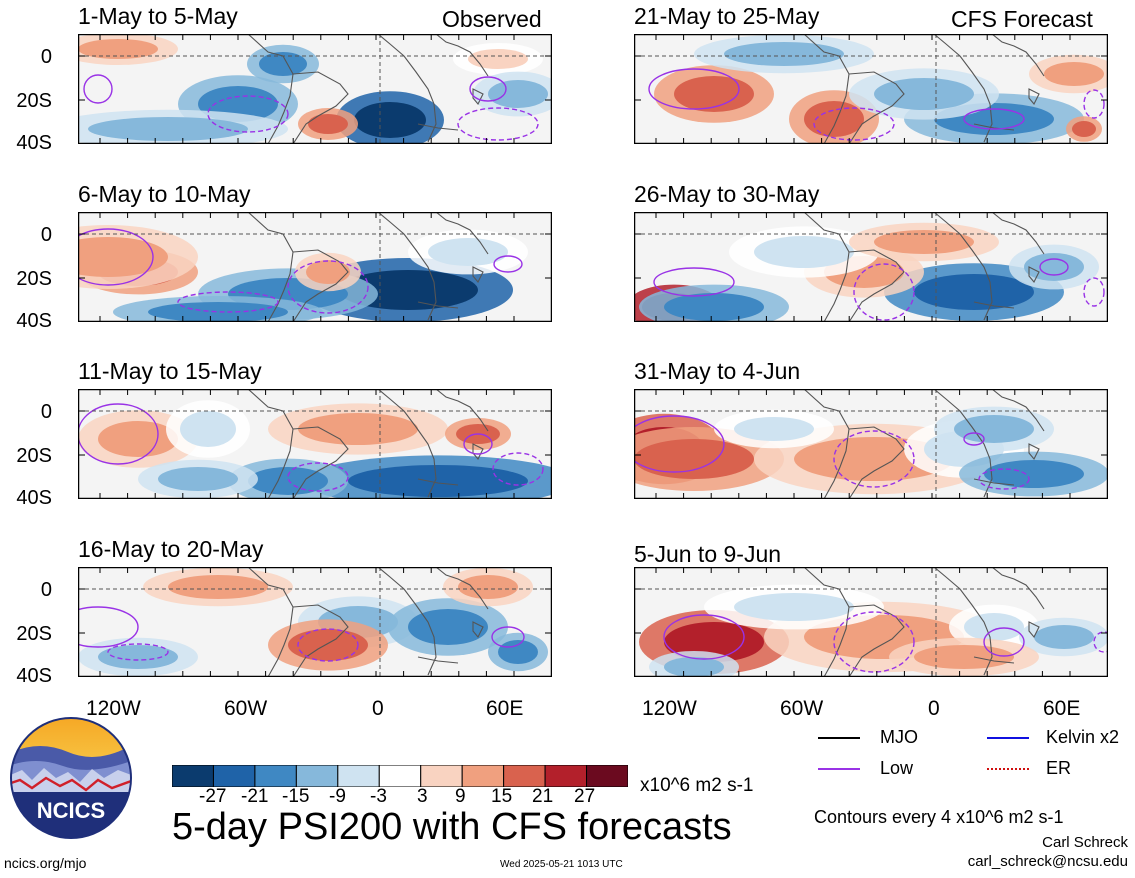 Image resolution: width=1135 pixels, height=878 pixels. I want to click on cb-tick-6: 3, so click(422, 796).